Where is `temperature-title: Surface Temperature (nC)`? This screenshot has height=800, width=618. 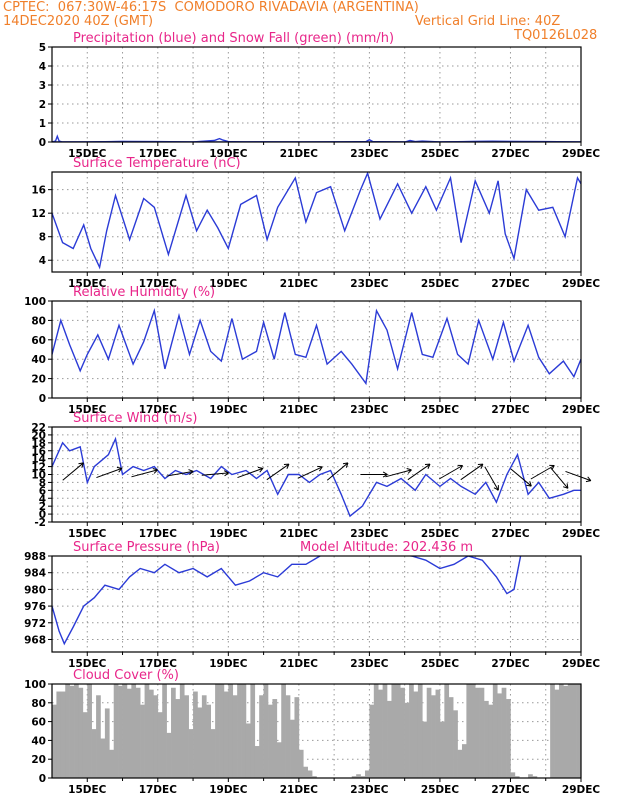 temperature-title: Surface Temperature (nC) is located at coordinates (157, 163).